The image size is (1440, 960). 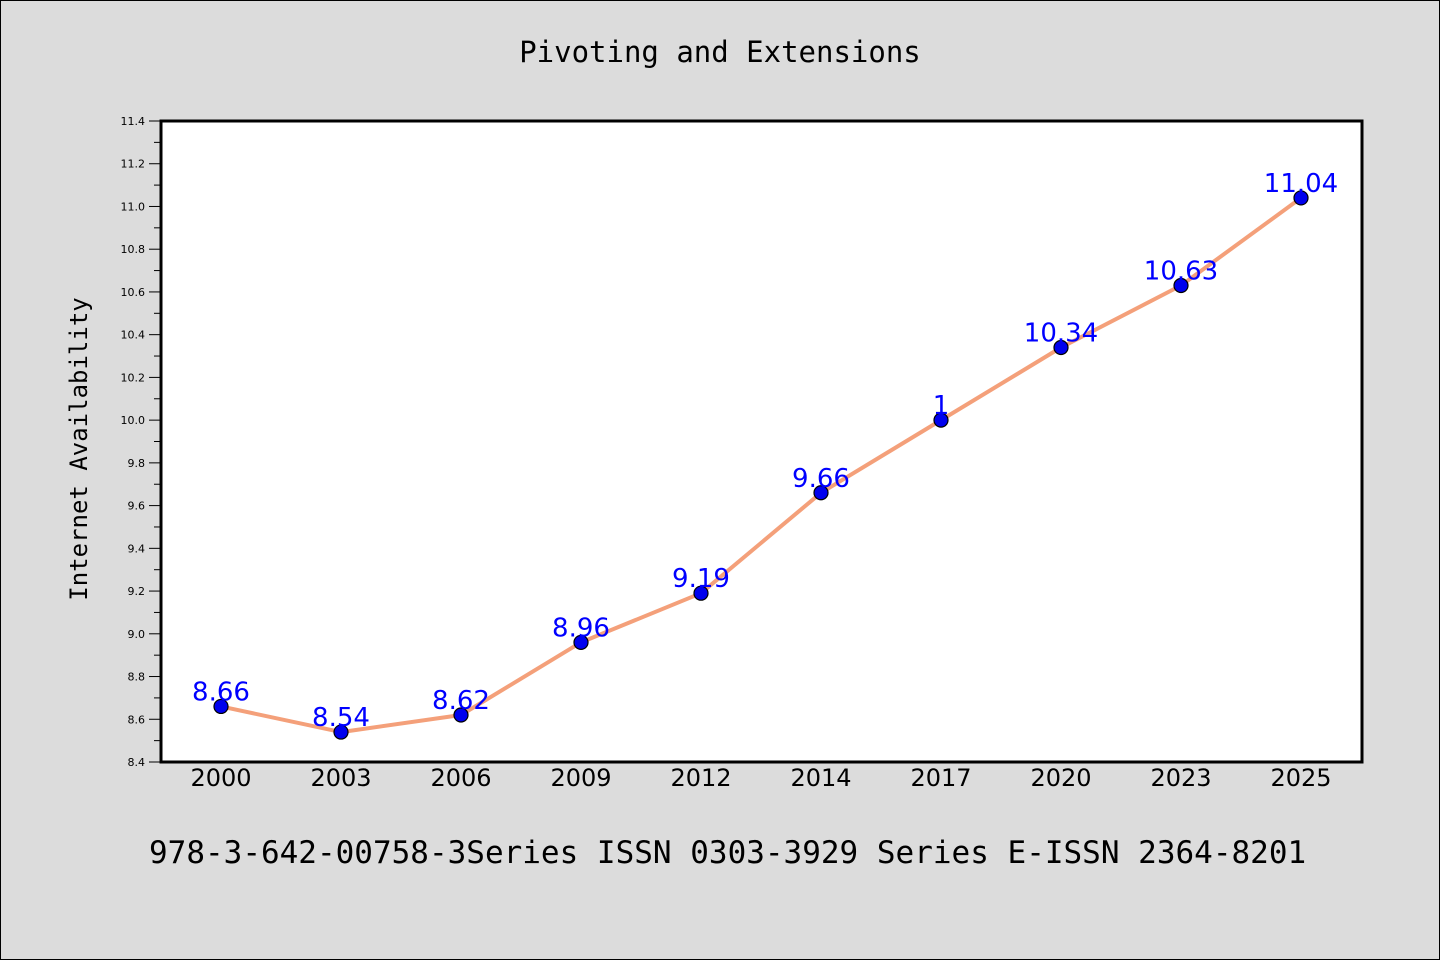 What do you see at coordinates (220, 778) in the screenshot?
I see `x-tick-label: 2000` at bounding box center [220, 778].